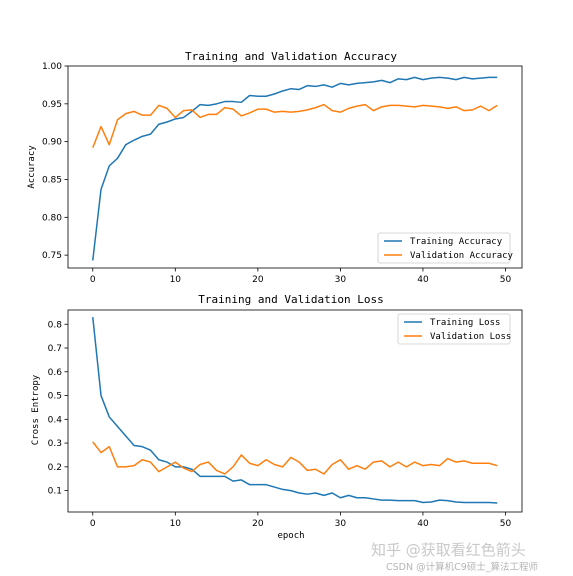 The image size is (573, 576). I want to click on accuracy-series-line-validation, so click(295, 125).